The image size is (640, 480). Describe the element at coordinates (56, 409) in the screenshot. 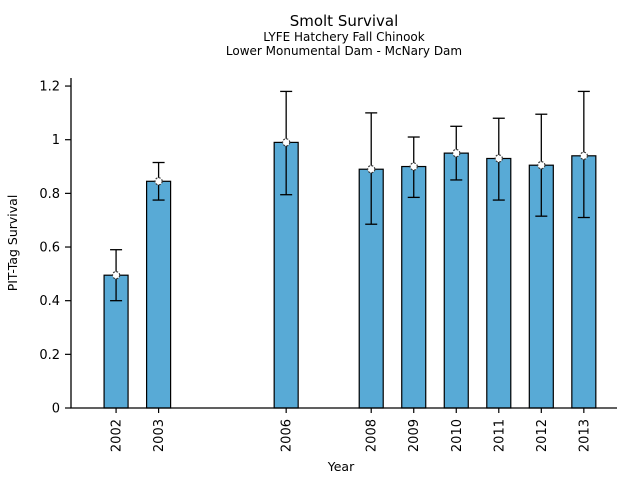

I see `y-tick-label-0: 0` at that location.